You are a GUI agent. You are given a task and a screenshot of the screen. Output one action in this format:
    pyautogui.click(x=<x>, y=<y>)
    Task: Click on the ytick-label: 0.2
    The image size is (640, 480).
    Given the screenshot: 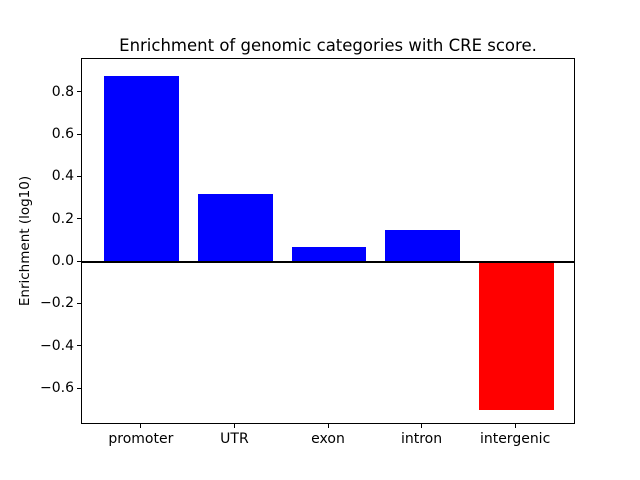 What is the action you would take?
    pyautogui.click(x=62, y=218)
    